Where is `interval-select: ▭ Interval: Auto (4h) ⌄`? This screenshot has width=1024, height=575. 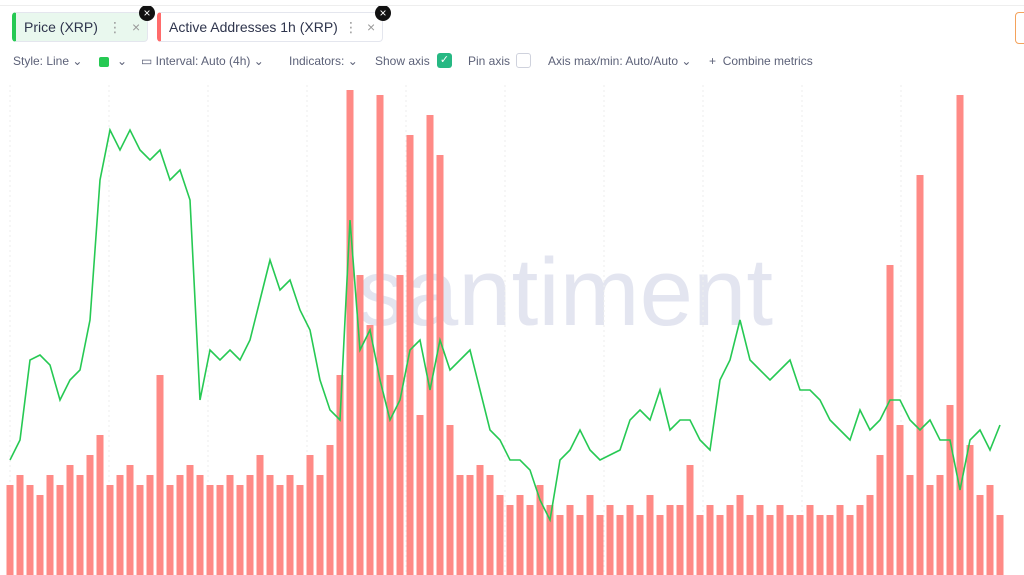
interval-select: ▭ Interval: Auto (4h) ⌄ is located at coordinates (202, 61).